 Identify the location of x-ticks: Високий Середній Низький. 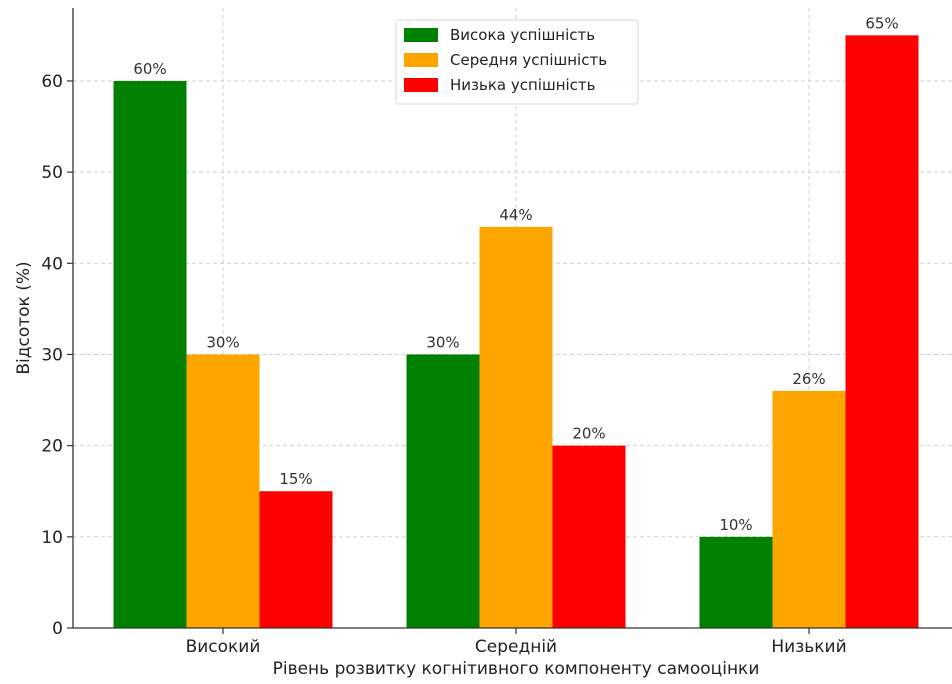
(516, 642).